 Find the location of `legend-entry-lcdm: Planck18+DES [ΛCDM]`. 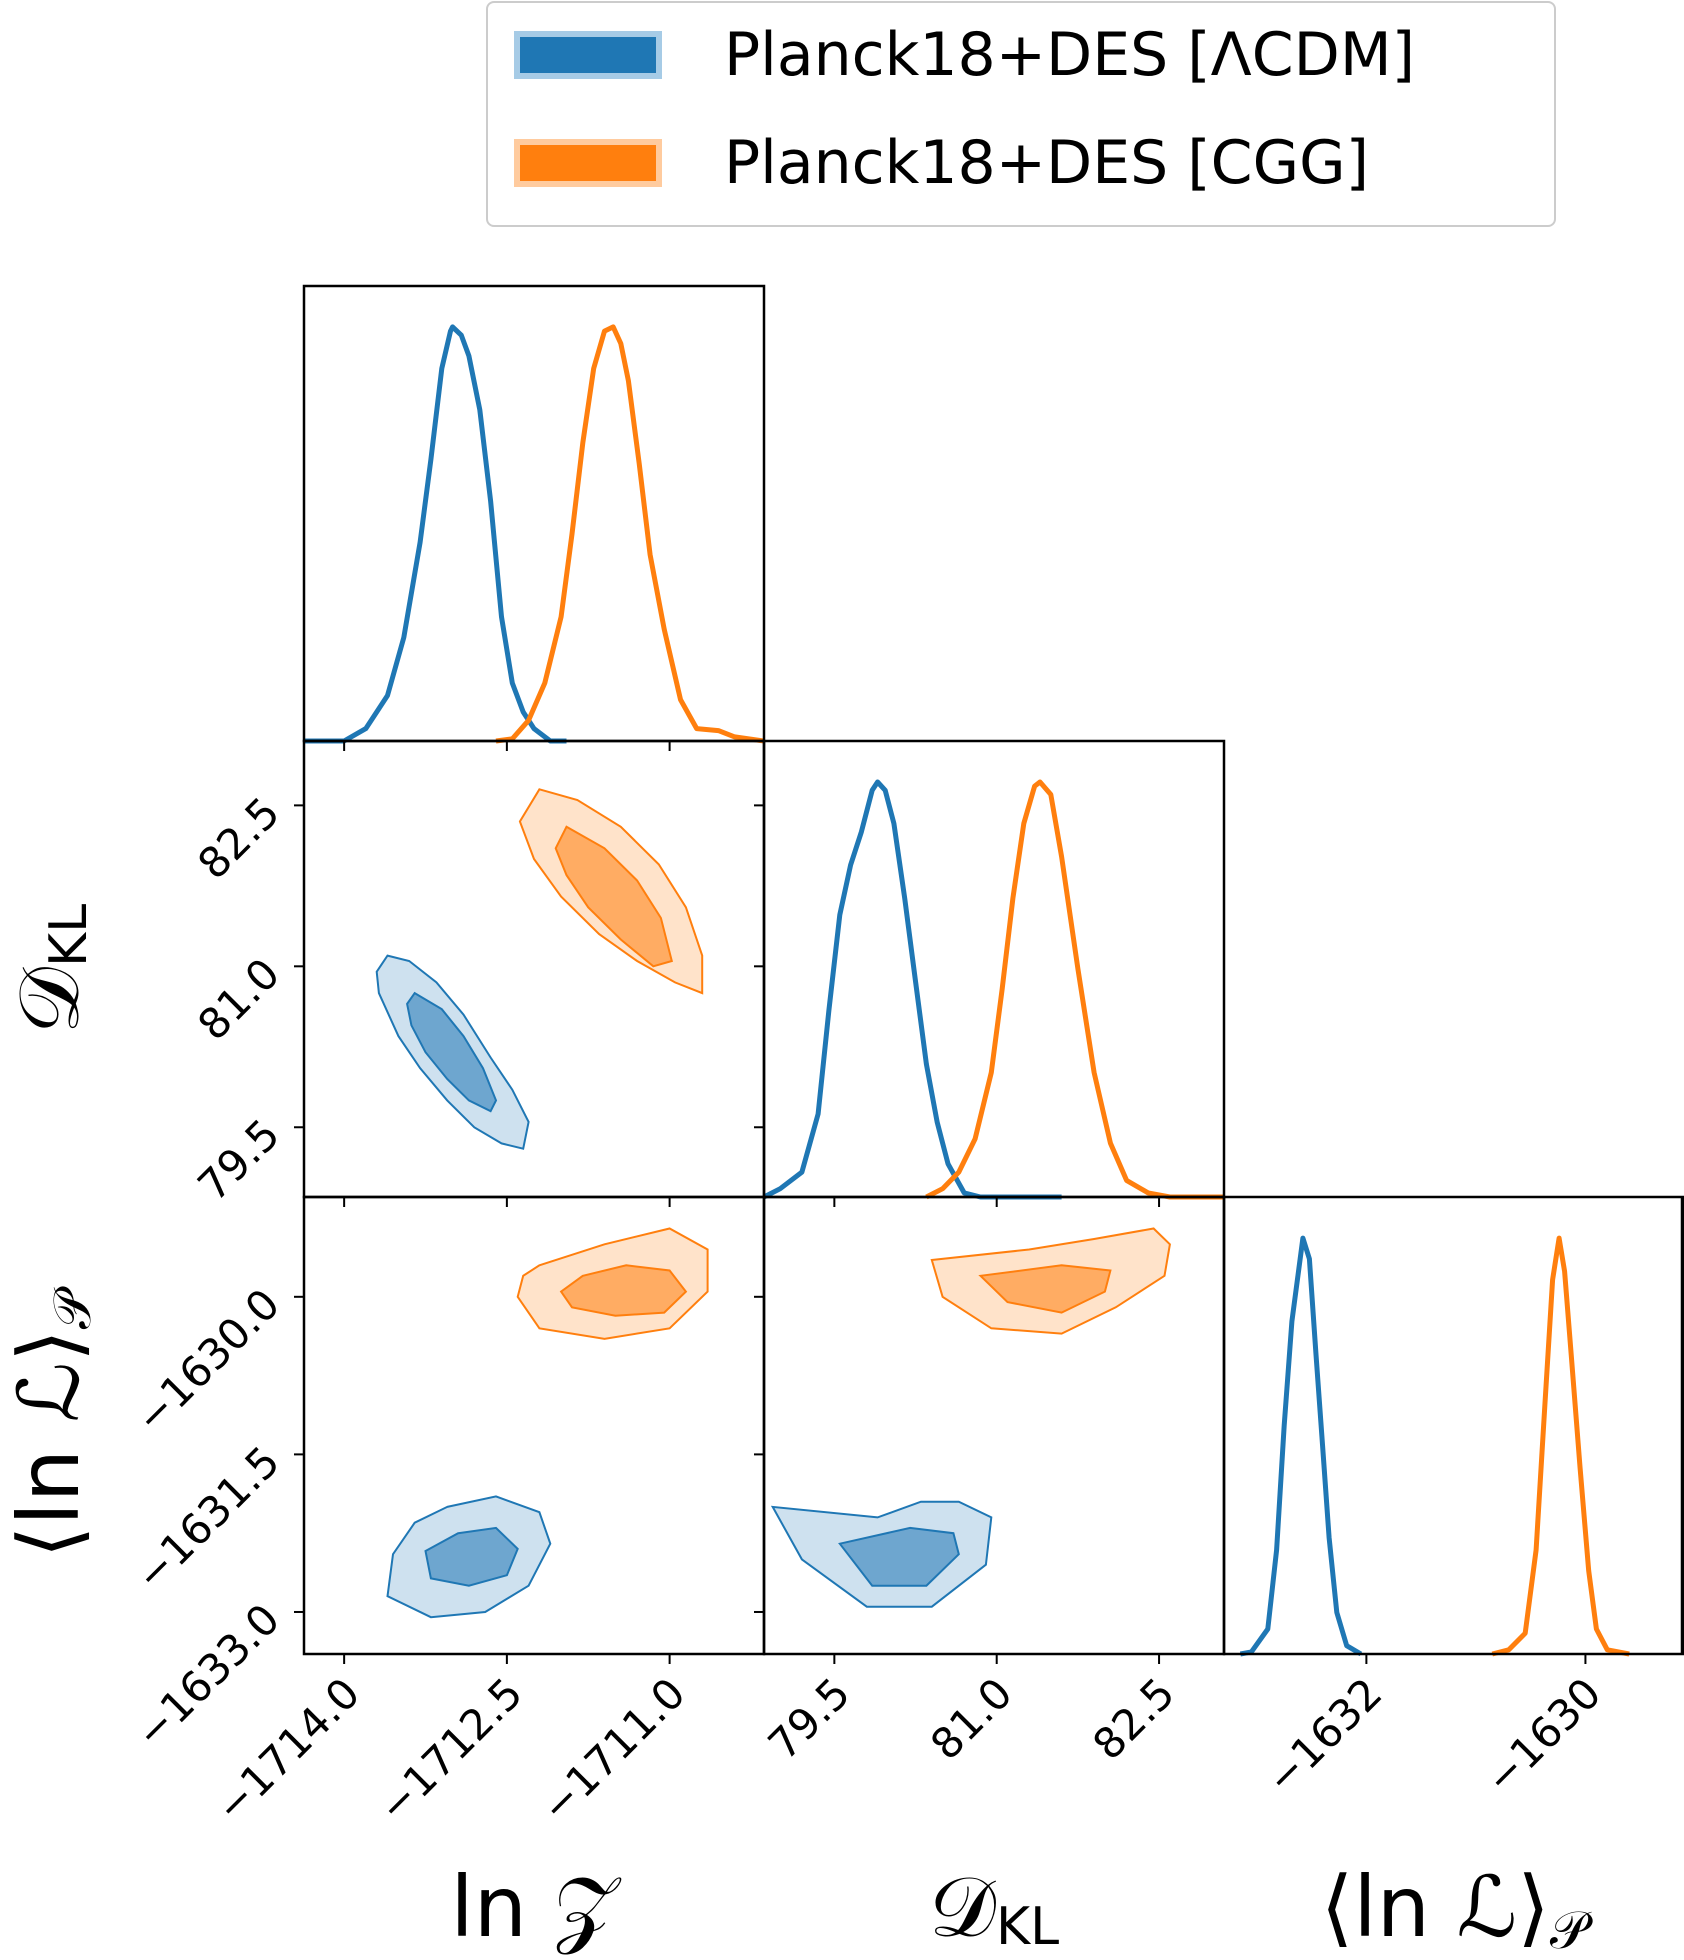

legend-entry-lcdm: Planck18+DES [ΛCDM] is located at coordinates (964, 55).